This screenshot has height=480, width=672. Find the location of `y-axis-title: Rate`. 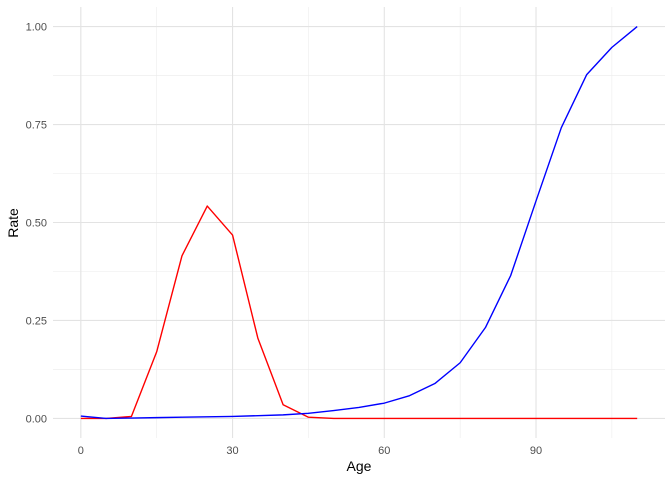

y-axis-title: Rate is located at coordinates (13, 223).